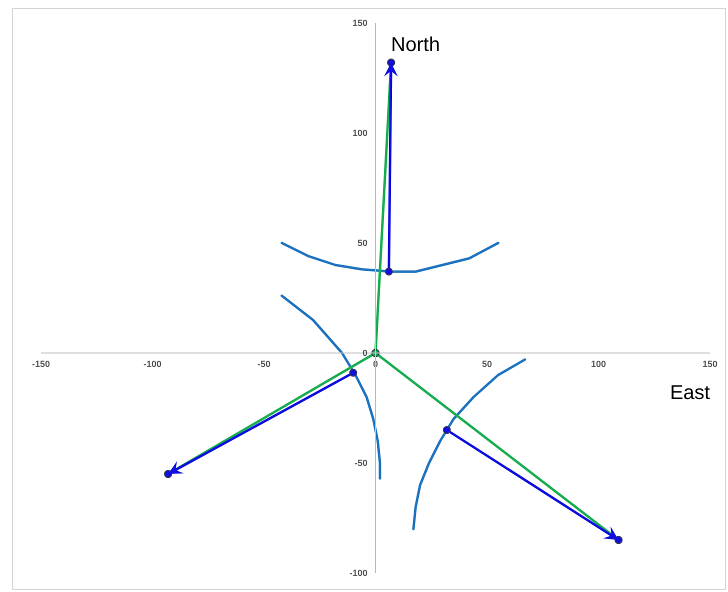 The height and width of the screenshot is (592, 728). What do you see at coordinates (365, 353) in the screenshot?
I see `y-tick-label: 0` at bounding box center [365, 353].